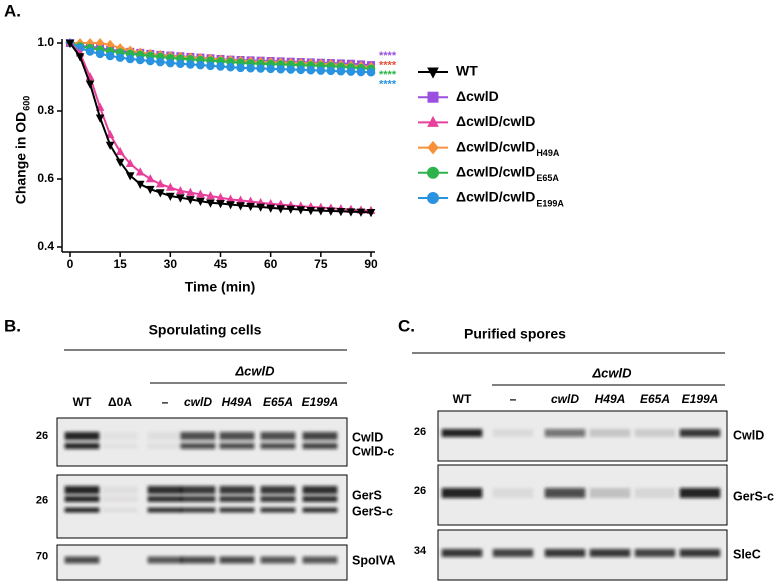  I want to click on legend-label-sub: E65A, so click(547, 178).